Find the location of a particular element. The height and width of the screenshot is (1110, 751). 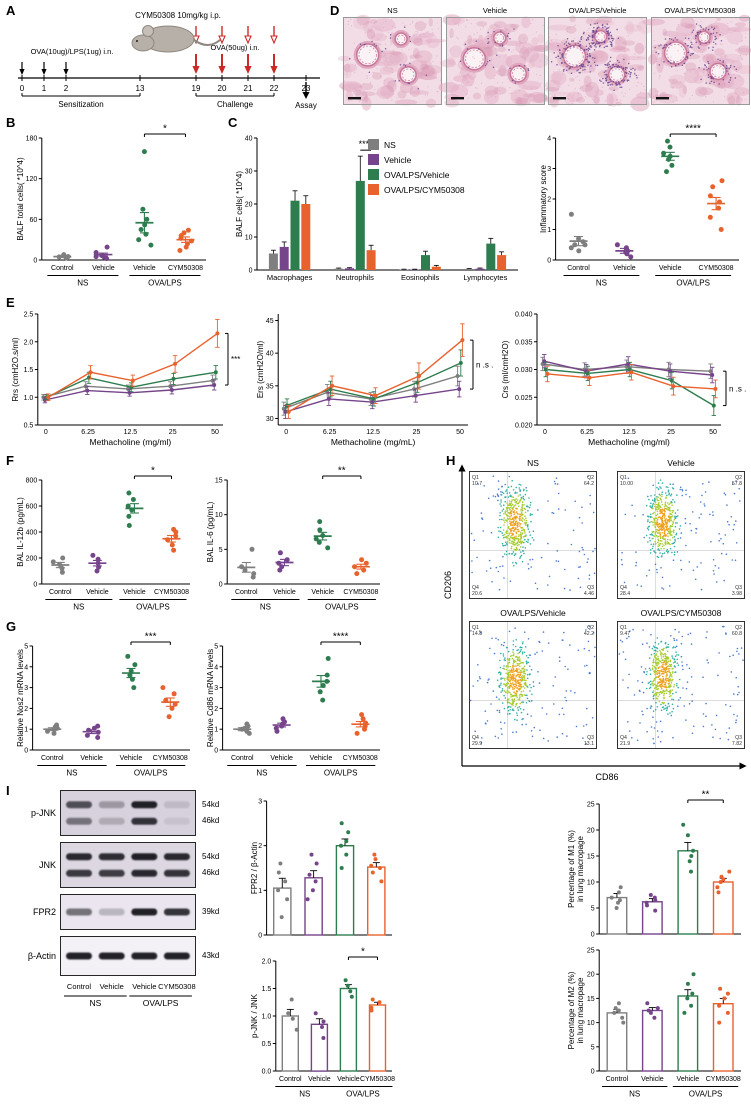

svg-text: BAL IL-6 (pg/mL) is located at coordinates (210, 531).